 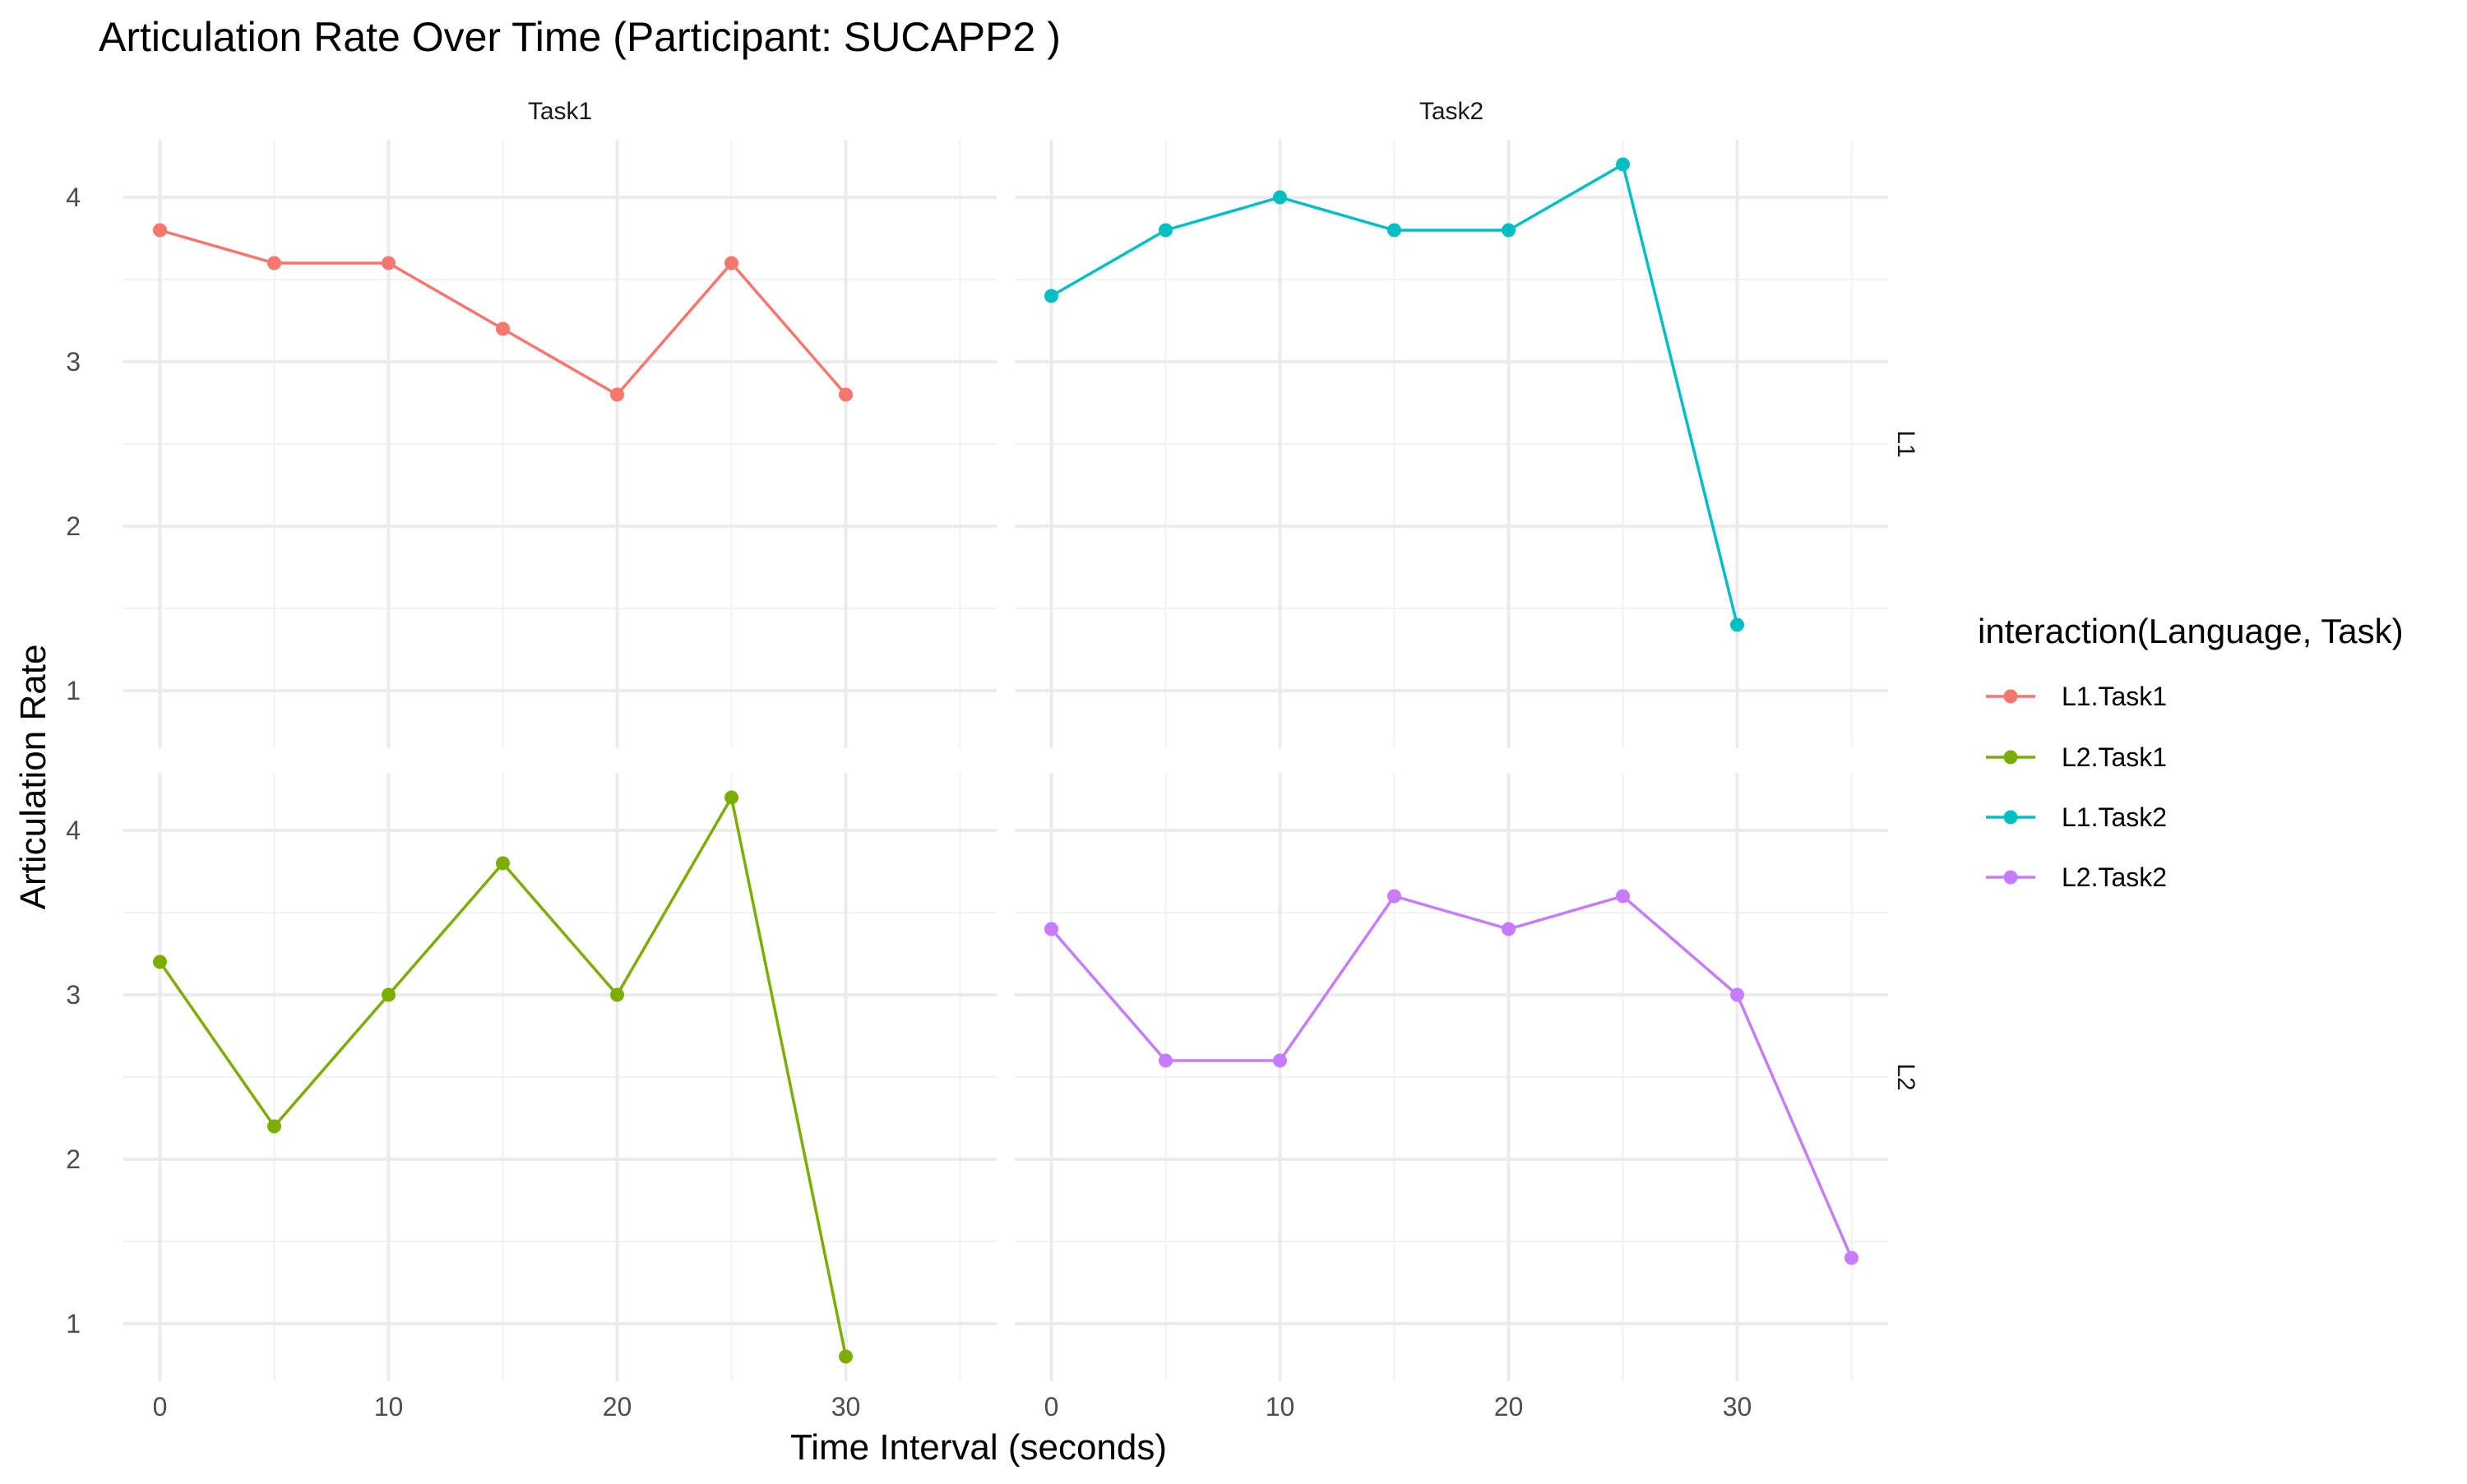 What do you see at coordinates (1906, 444) in the screenshot?
I see `facet-strip-label: L1` at bounding box center [1906, 444].